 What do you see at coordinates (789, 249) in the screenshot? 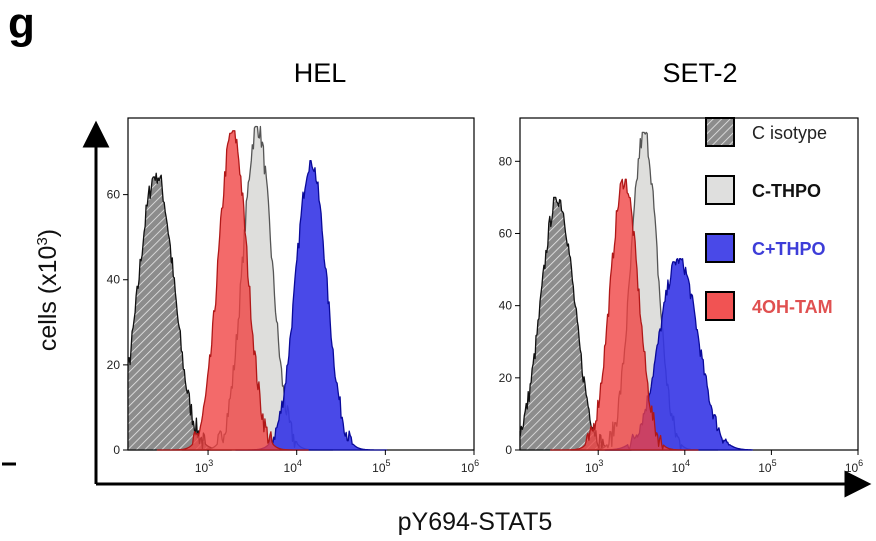
I see `legend-label-c-plus-thpo: C+THPO` at bounding box center [789, 249].